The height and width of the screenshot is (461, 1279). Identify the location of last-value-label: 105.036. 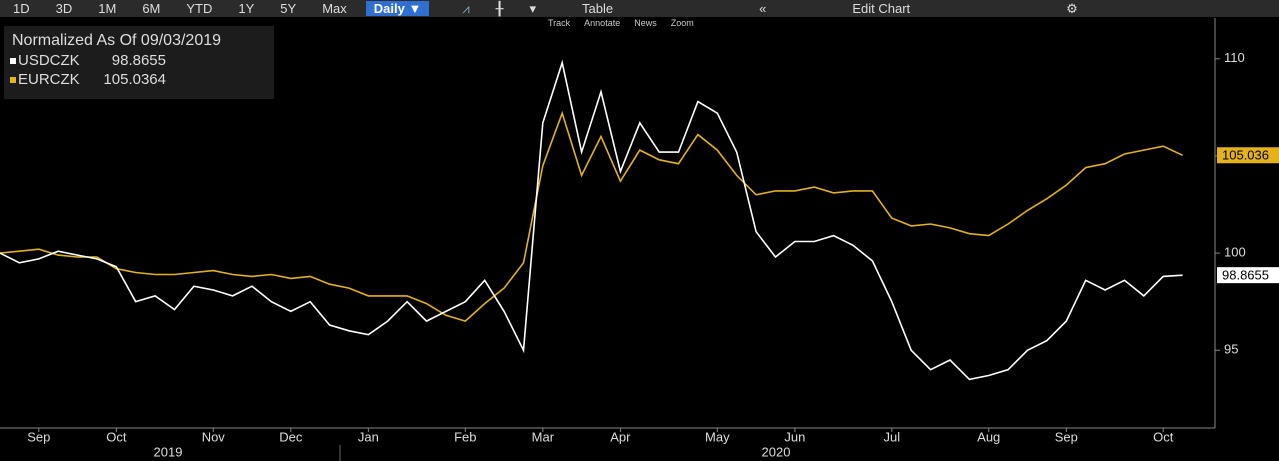
(1245, 155).